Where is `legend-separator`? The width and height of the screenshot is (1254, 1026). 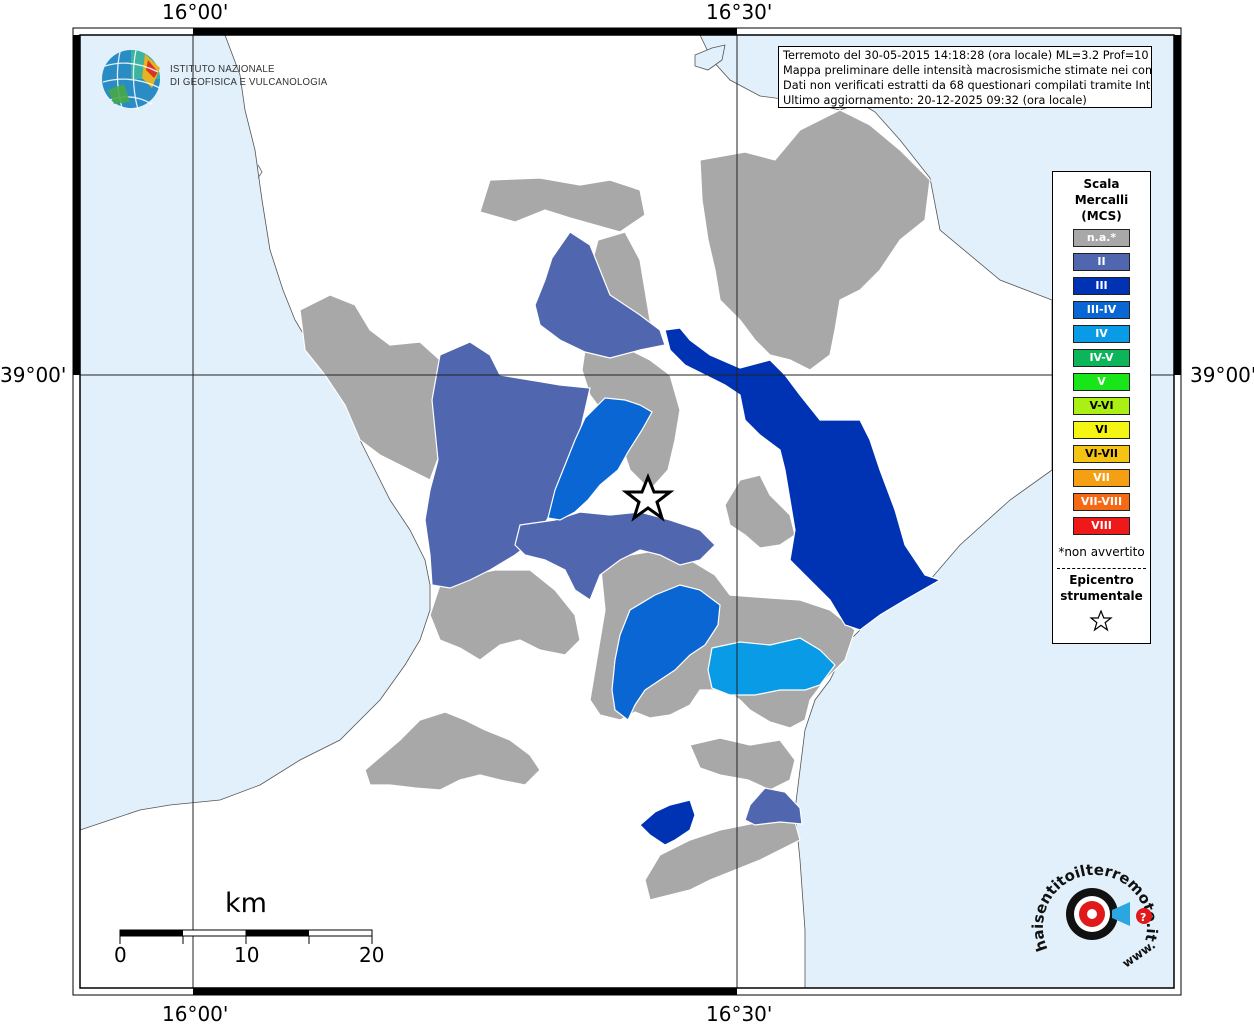
legend-separator is located at coordinates (1101, 568).